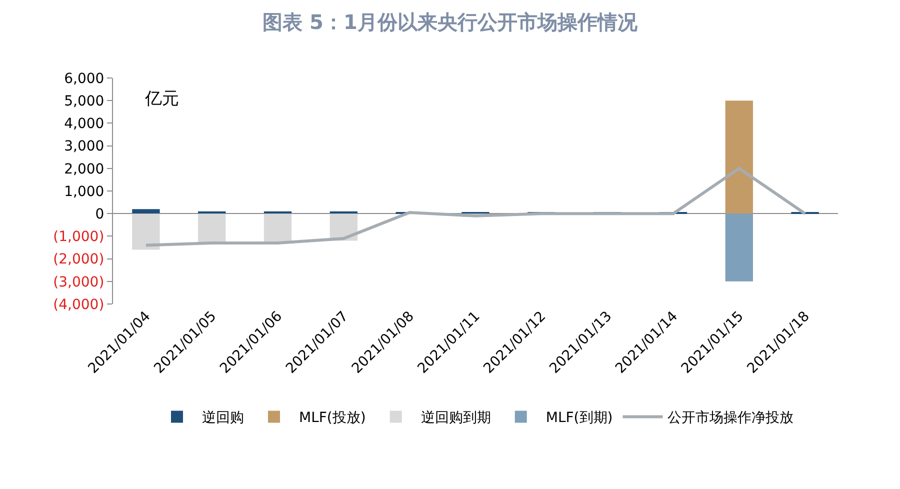 This screenshot has width=900, height=489. Describe the element at coordinates (84, 169) in the screenshot. I see `y-tick-label: 2,000` at that location.